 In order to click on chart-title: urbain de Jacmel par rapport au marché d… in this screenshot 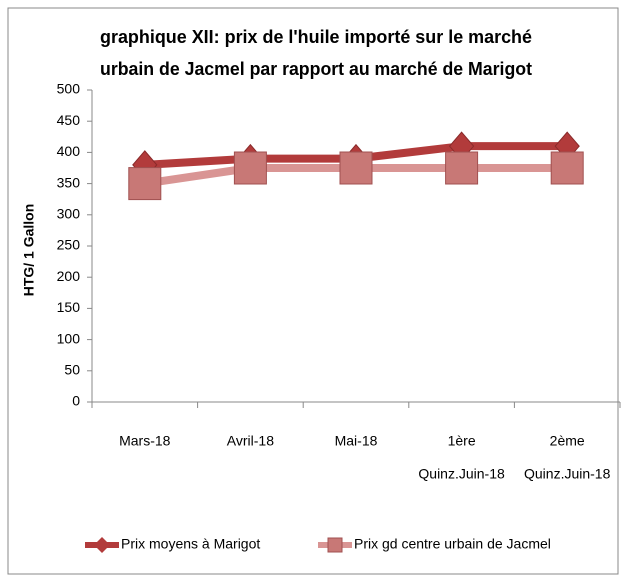, I will do `click(316, 69)`.